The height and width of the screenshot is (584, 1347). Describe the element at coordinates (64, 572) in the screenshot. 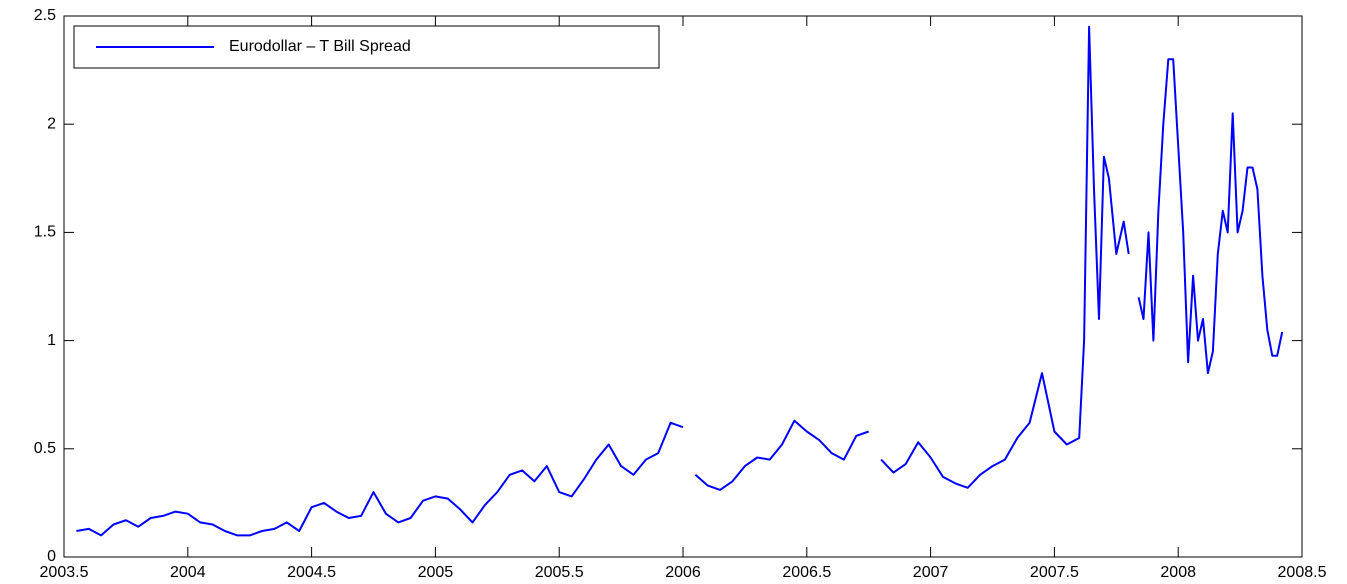

I see `x-tick-label: 2003.5` at that location.